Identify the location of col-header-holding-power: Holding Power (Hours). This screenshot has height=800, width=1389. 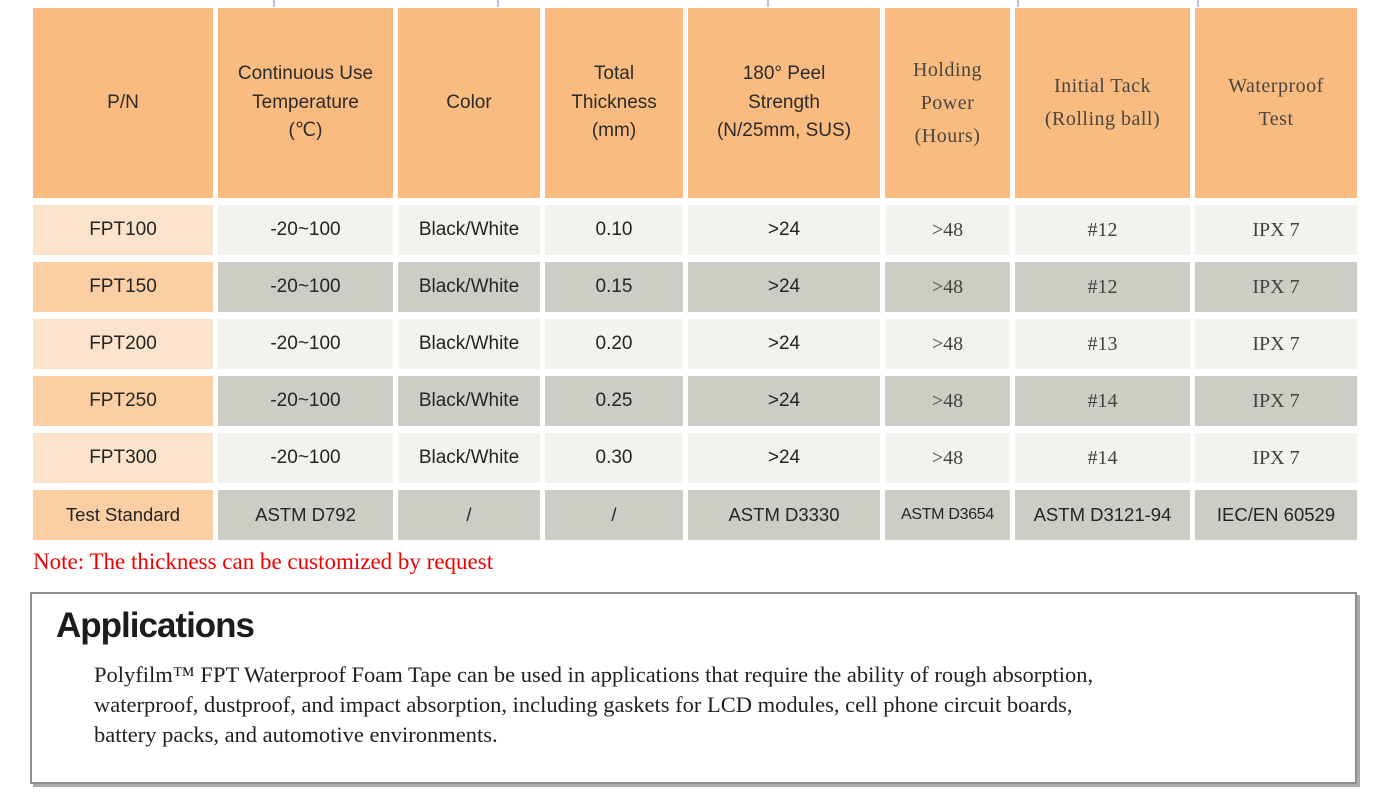
(947, 103).